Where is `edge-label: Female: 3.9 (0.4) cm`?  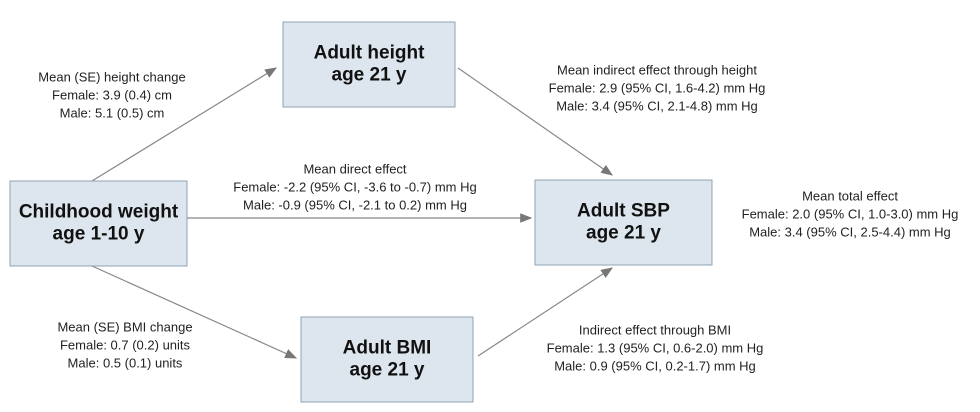
edge-label: Female: 3.9 (0.4) cm is located at coordinates (112, 94).